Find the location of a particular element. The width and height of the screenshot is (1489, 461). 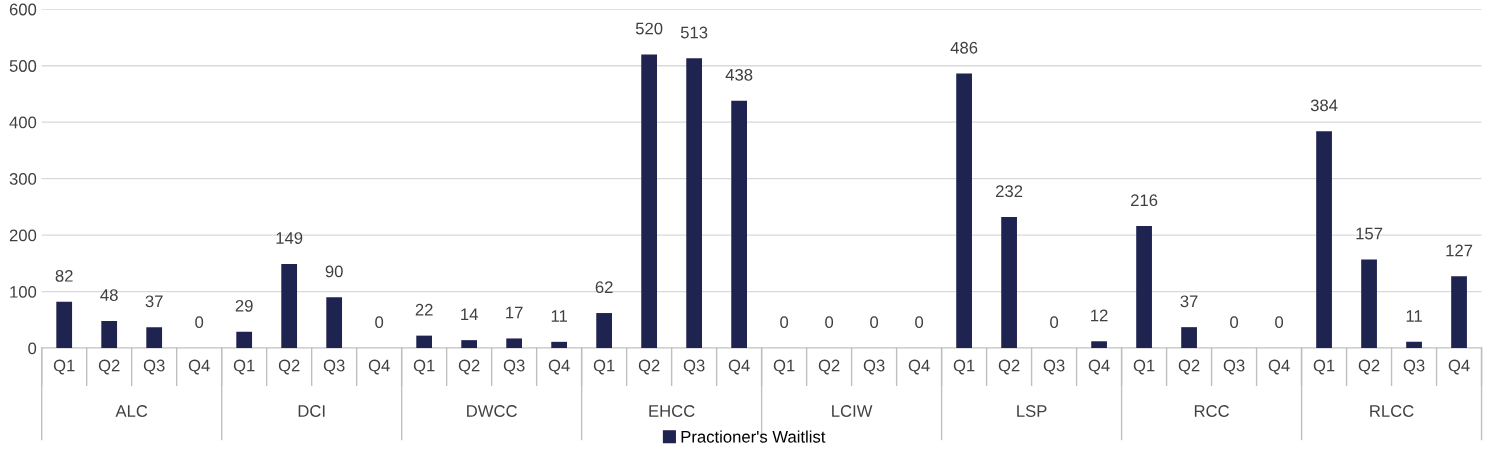

data-label: 384 is located at coordinates (1324, 105).